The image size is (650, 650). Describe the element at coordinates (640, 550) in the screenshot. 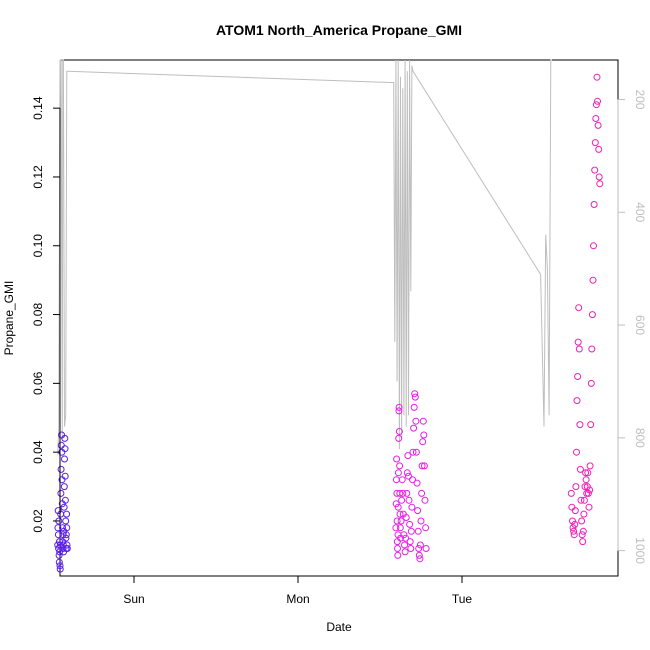

I see `secondary-y-tick-label: 1000` at that location.